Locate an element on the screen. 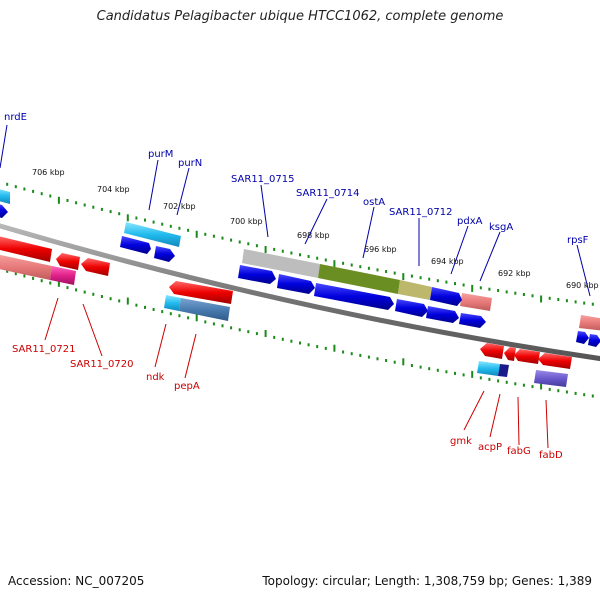 Image resolution: width=600 pixels, height=600 pixels. feature-salmon-ksgA is located at coordinates (476, 302).